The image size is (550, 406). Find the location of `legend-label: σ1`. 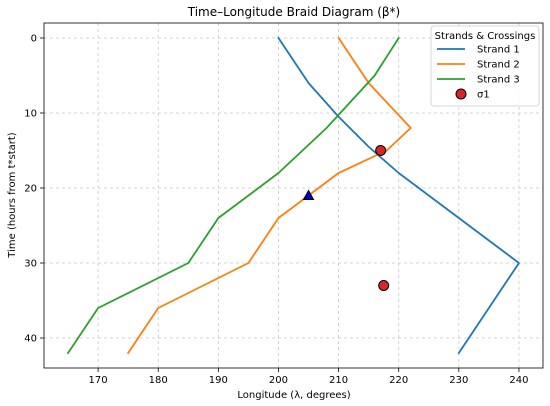

legend-label: σ1 is located at coordinates (483, 95).